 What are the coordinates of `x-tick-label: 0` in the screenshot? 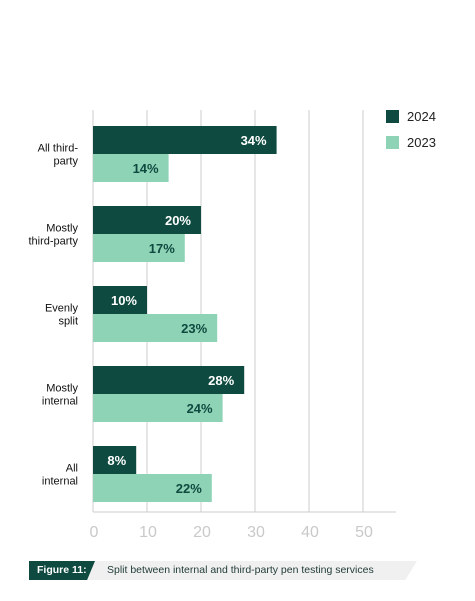 It's located at (94, 532).